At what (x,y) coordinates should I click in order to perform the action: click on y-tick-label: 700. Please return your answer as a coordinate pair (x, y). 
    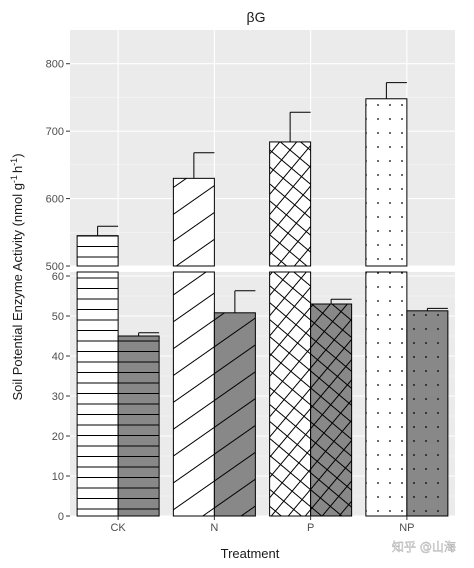
    Looking at the image, I should click on (55, 132).